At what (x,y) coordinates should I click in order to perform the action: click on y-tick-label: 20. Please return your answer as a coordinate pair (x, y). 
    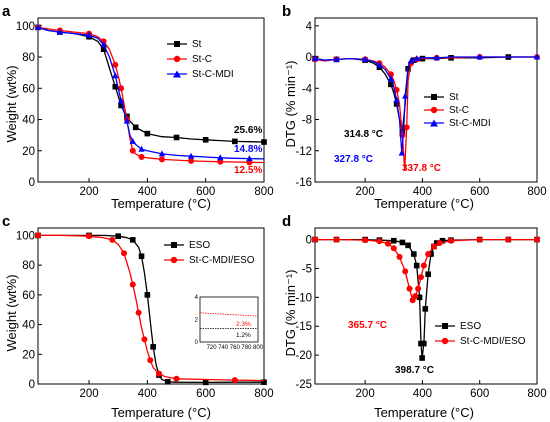
    Looking at the image, I should click on (28, 355).